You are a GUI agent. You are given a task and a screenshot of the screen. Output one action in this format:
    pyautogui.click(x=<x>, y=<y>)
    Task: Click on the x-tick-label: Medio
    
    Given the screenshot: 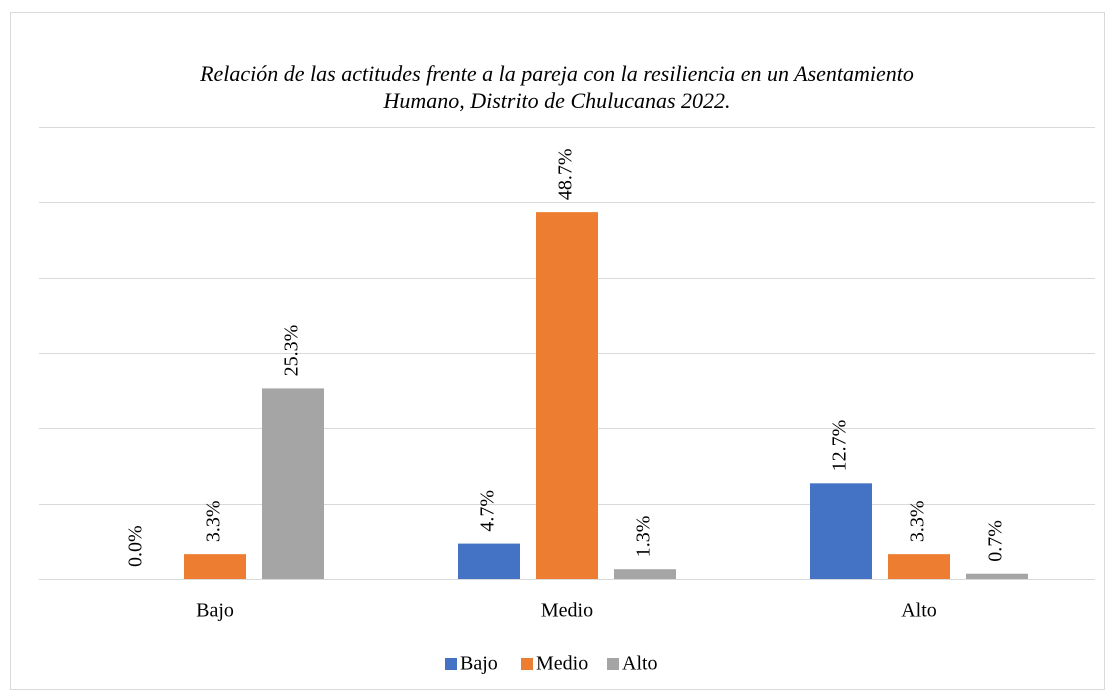 What is the action you would take?
    pyautogui.click(x=567, y=611)
    